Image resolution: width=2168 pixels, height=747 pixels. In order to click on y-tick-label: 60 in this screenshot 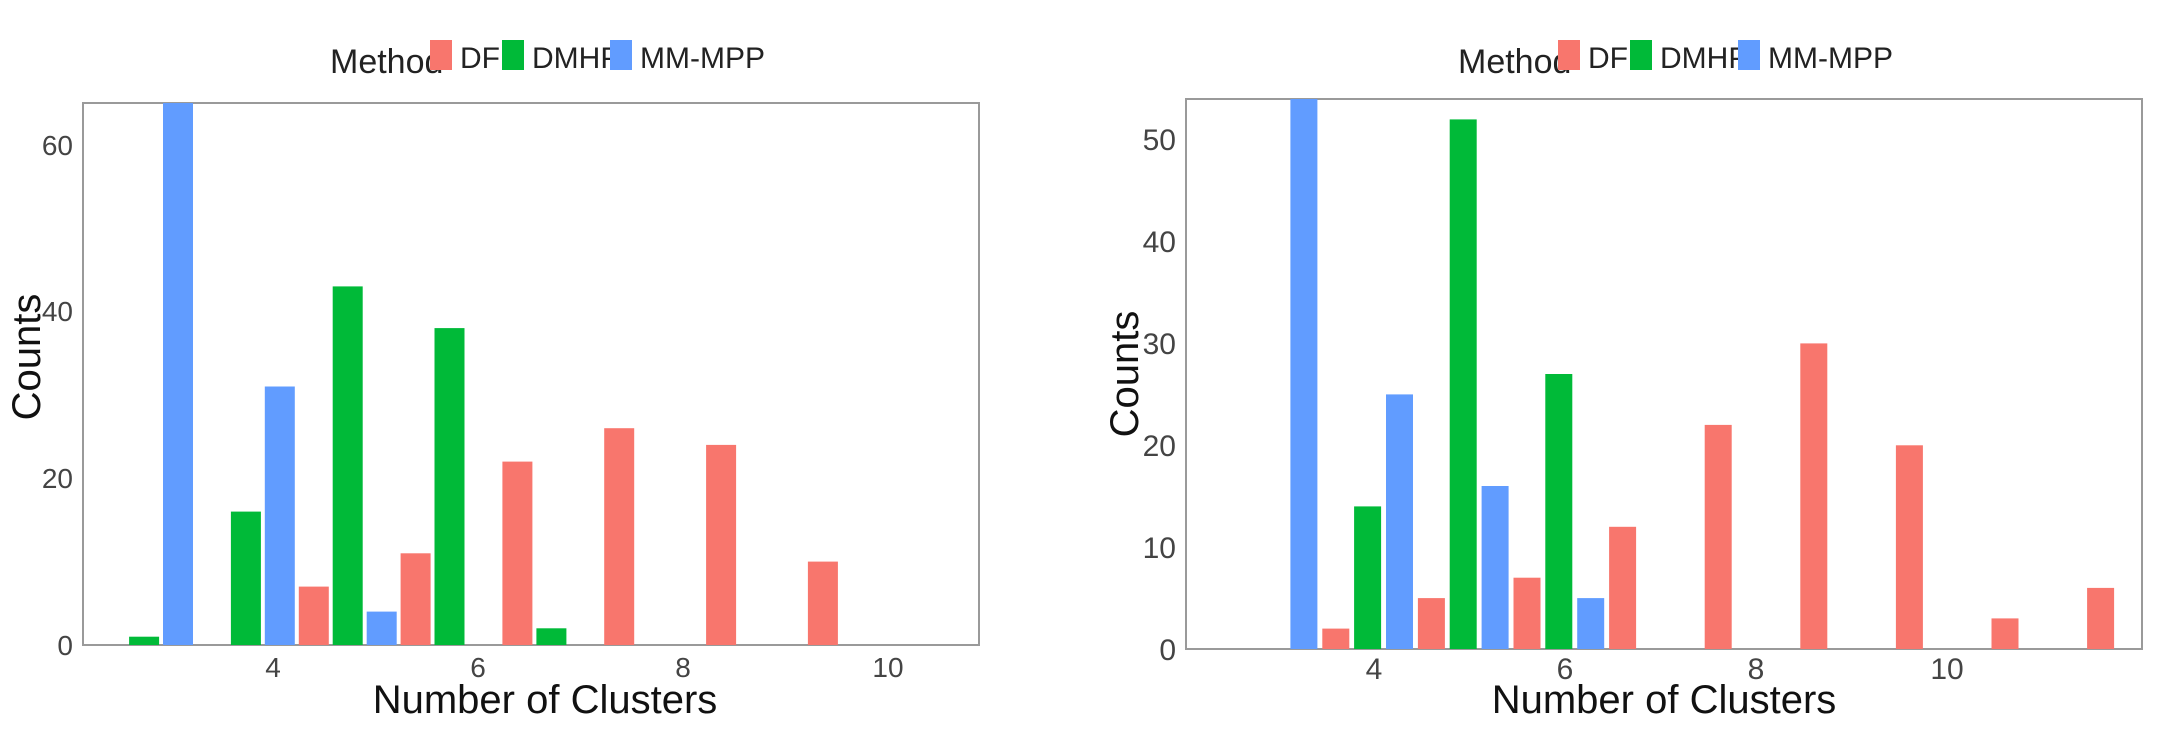, I will do `click(57, 145)`.